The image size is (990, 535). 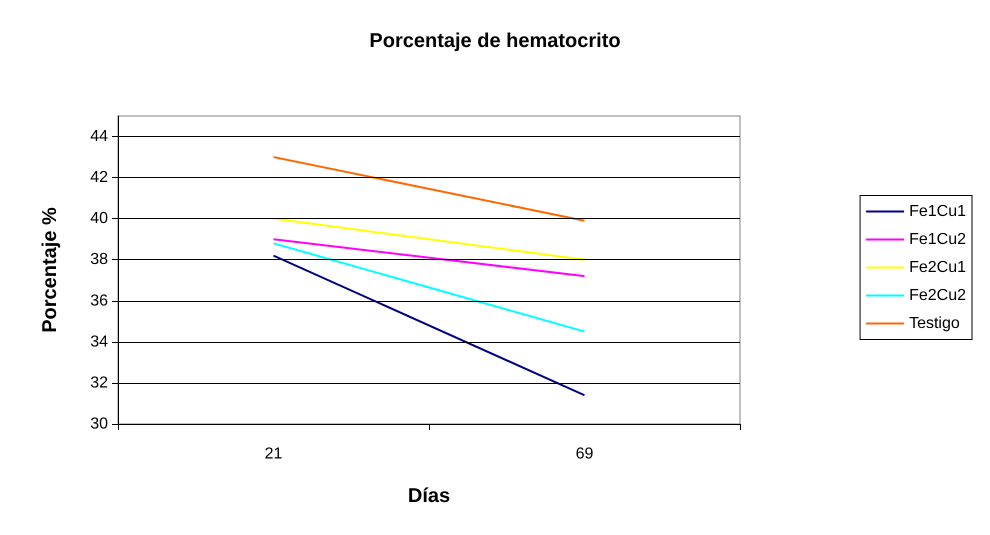 I want to click on y-tick-label: 40, so click(x=99, y=219).